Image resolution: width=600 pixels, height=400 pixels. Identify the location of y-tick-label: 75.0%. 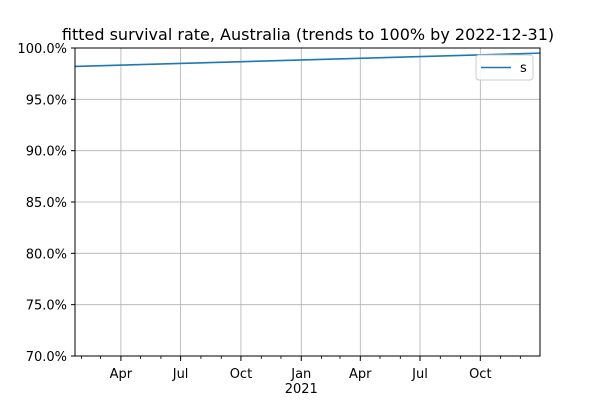
(46, 306).